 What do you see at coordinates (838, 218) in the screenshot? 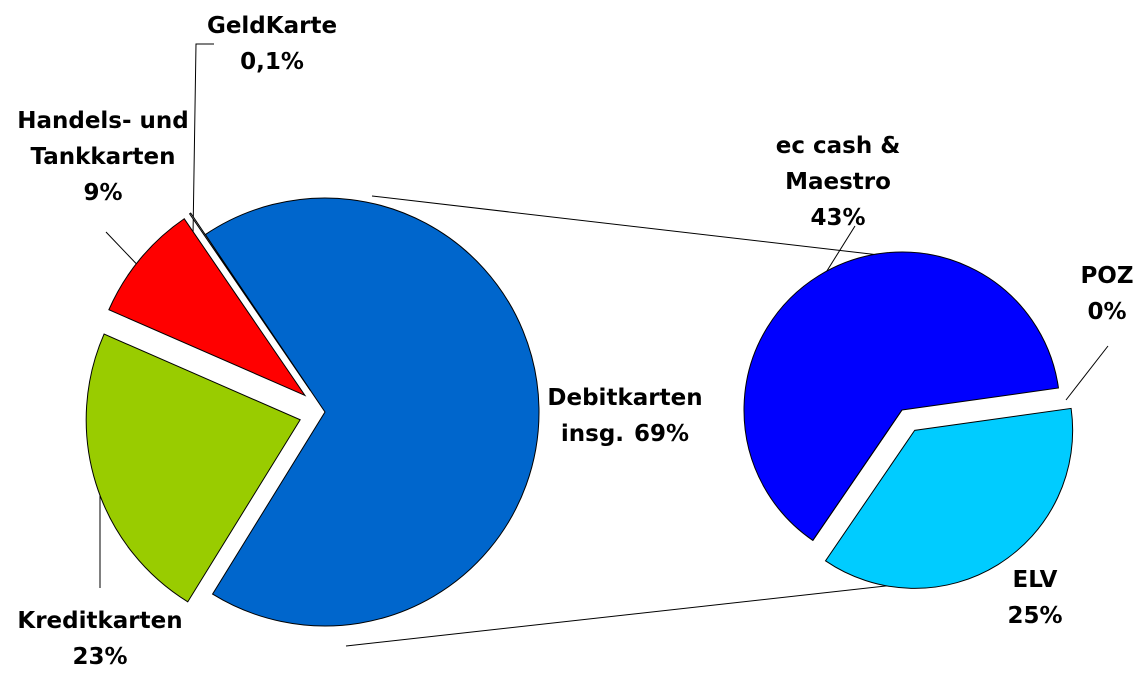
I see `value-label: 43%` at bounding box center [838, 218].